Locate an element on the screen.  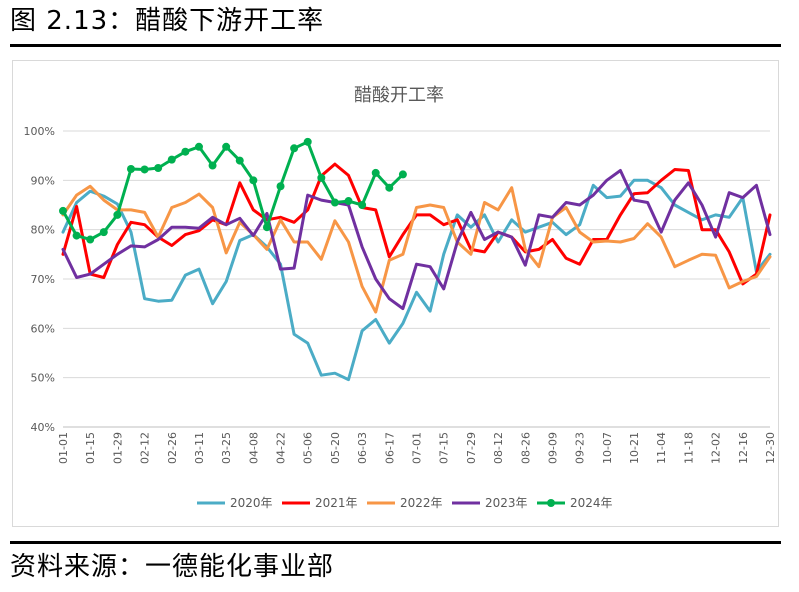
legend-item-2021: 2021年 is located at coordinates (320, 503).